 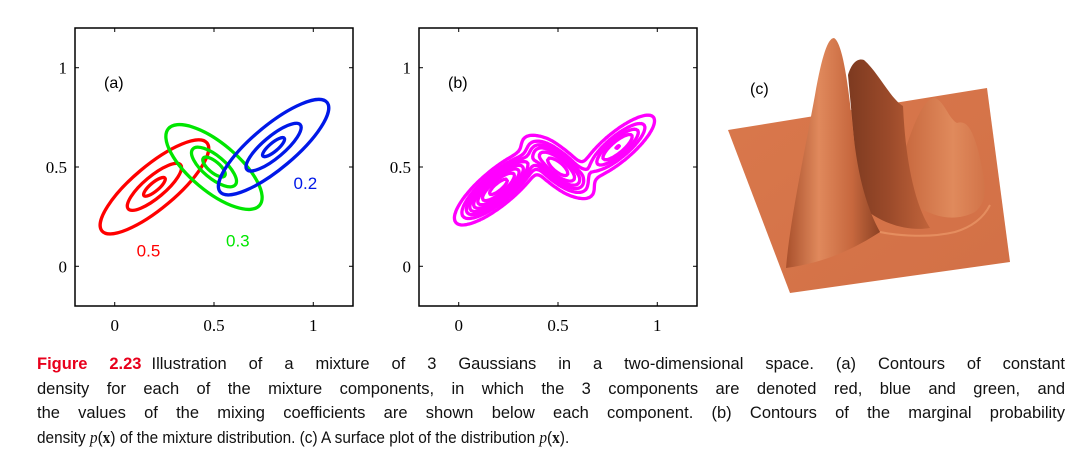 I want to click on panel-label: (a), so click(x=114, y=83).